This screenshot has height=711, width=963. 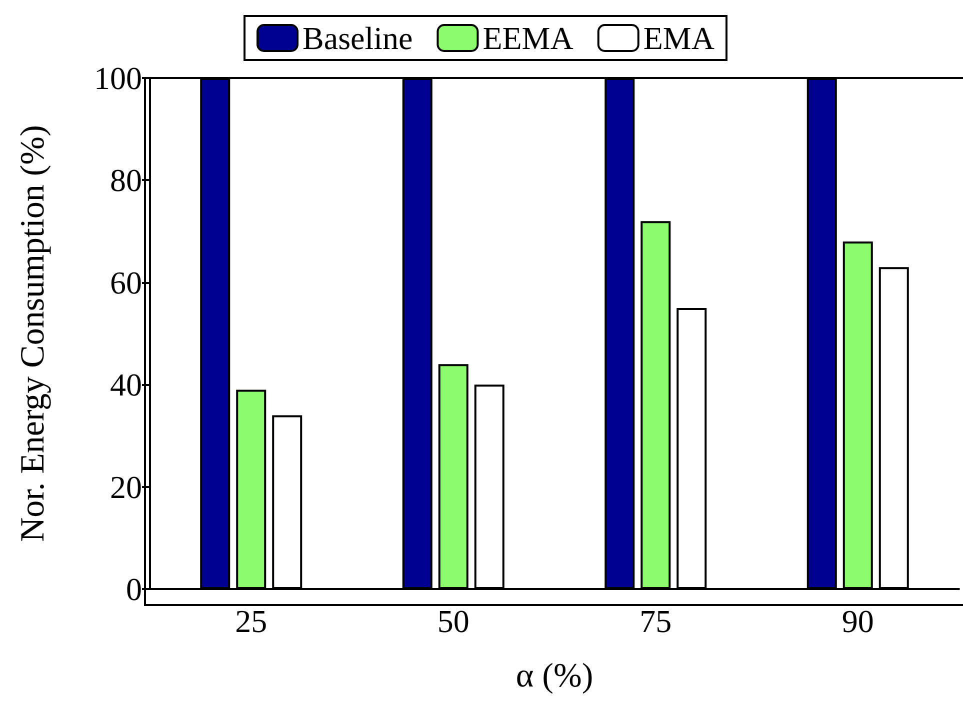 I want to click on legend-label: EMA, so click(x=678, y=38).